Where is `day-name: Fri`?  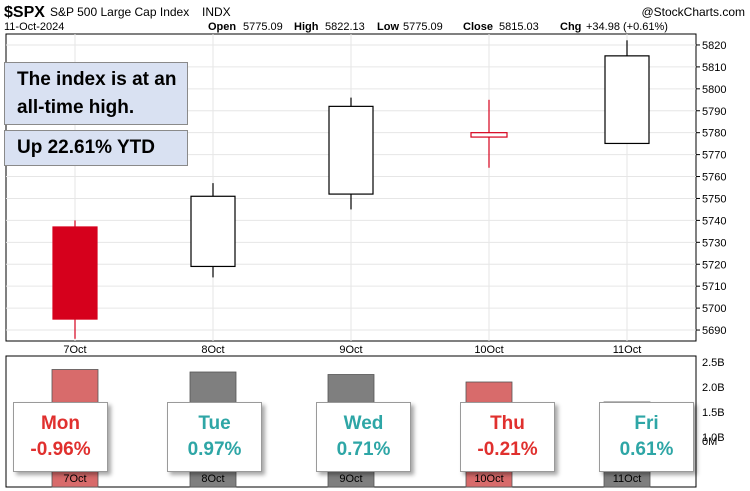
day-name: Fri is located at coordinates (646, 423).